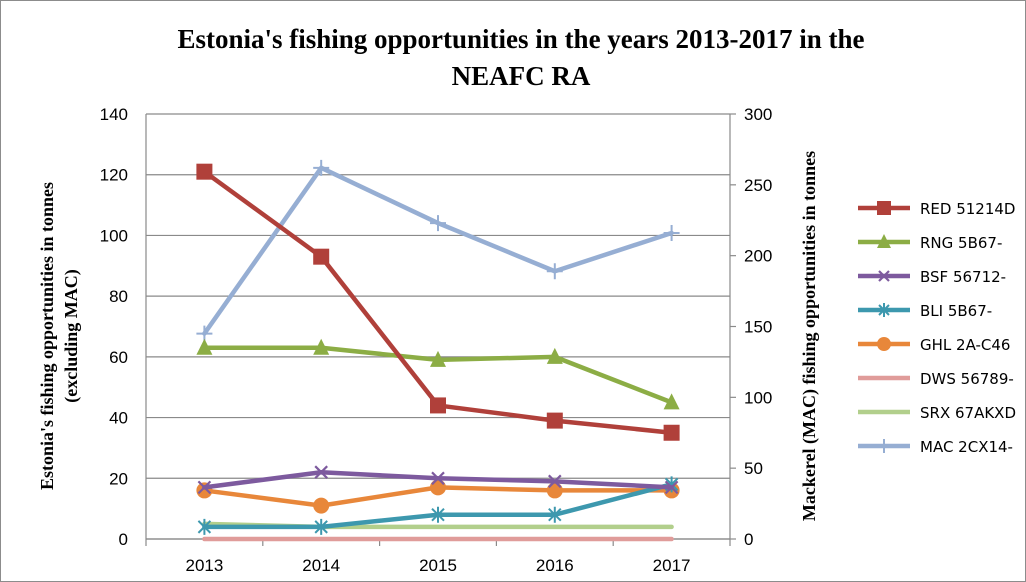 The width and height of the screenshot is (1026, 582). What do you see at coordinates (438, 374) in the screenshot?
I see `series-rng-5b67-` at bounding box center [438, 374].